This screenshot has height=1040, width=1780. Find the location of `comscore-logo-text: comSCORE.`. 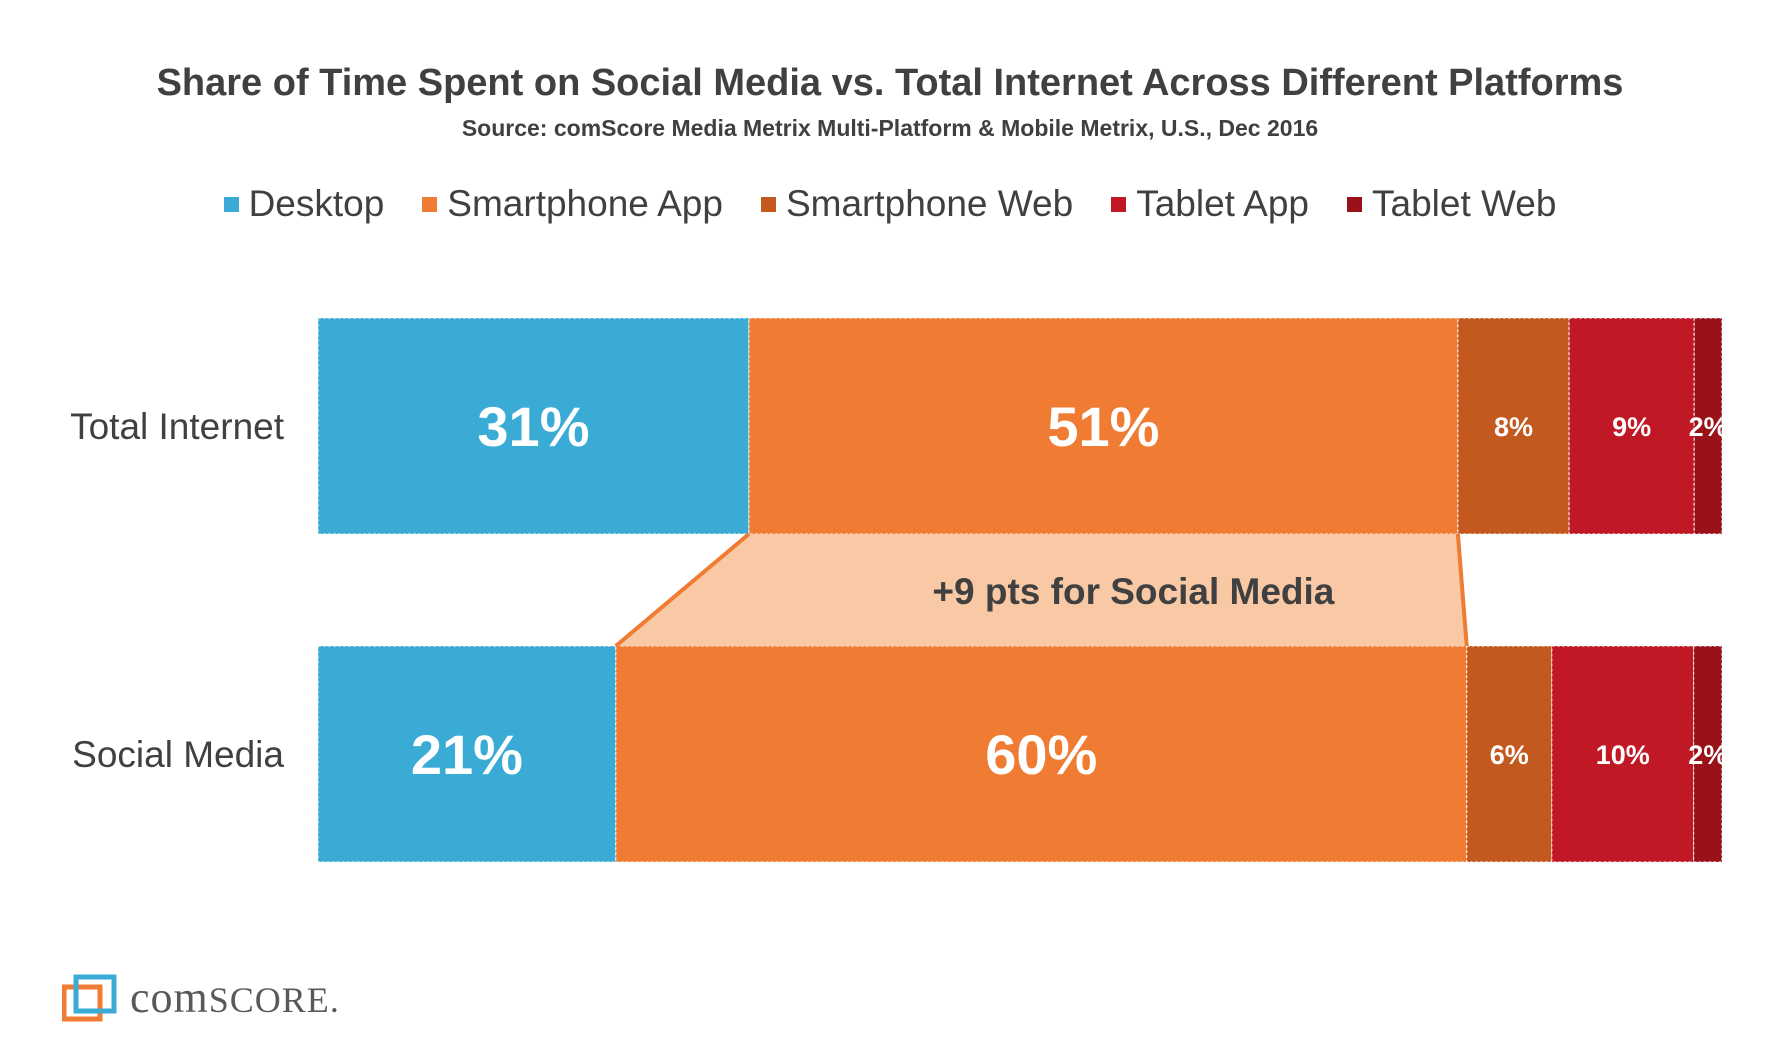

comscore-logo-text: comSCORE. is located at coordinates (235, 997).